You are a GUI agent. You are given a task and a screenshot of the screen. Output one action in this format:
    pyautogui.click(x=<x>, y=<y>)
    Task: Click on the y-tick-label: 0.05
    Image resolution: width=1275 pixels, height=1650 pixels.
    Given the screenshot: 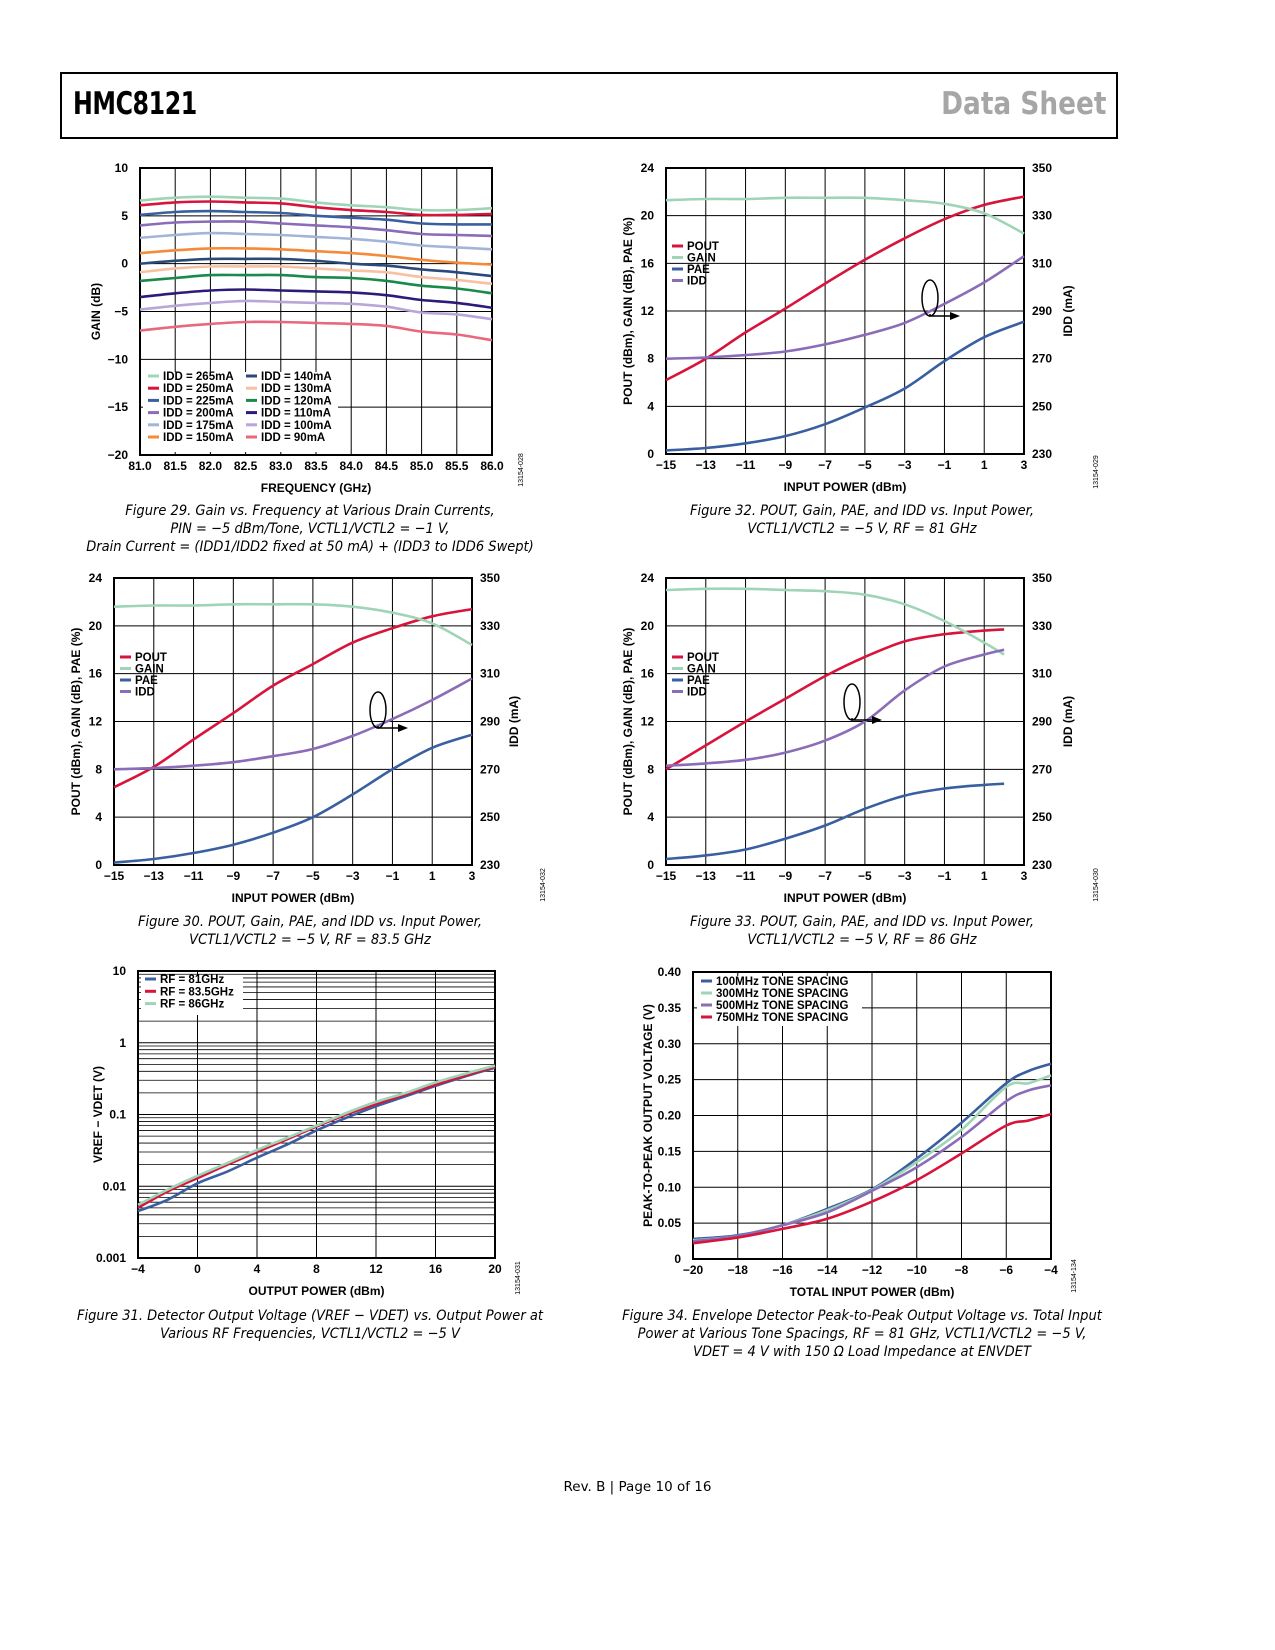 What is the action you would take?
    pyautogui.click(x=670, y=1223)
    